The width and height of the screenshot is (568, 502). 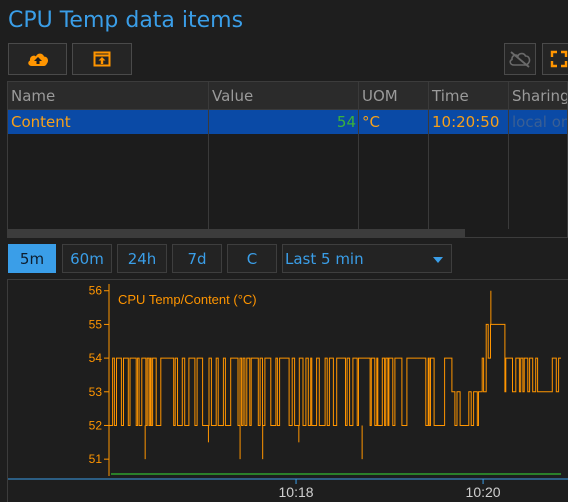 What do you see at coordinates (33, 95) in the screenshot?
I see `column-header-name: Name` at bounding box center [33, 95].